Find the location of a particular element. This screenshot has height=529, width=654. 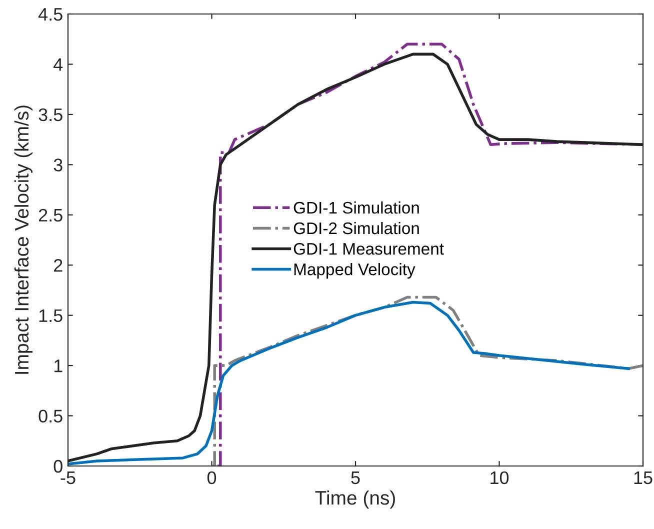

x-tick-label: 15 is located at coordinates (643, 478).